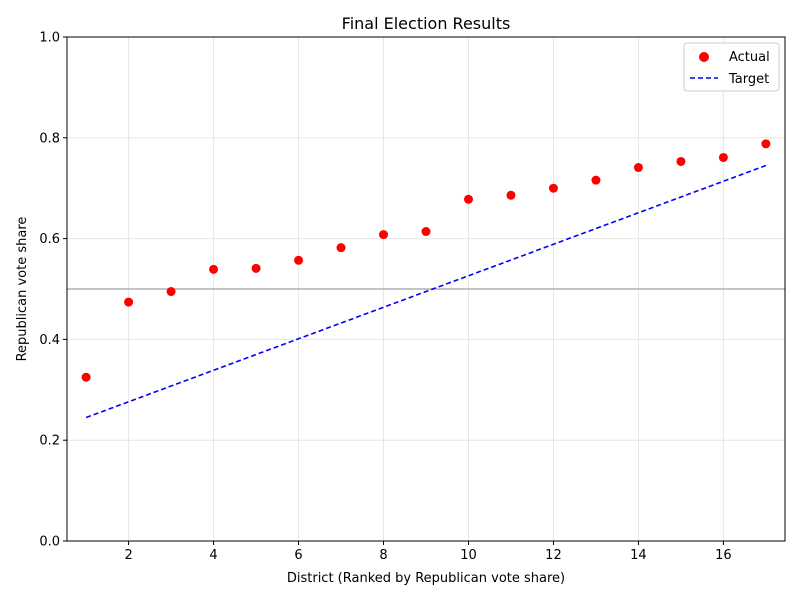  What do you see at coordinates (49, 340) in the screenshot?
I see `y-tick-label: 0.4` at bounding box center [49, 340].